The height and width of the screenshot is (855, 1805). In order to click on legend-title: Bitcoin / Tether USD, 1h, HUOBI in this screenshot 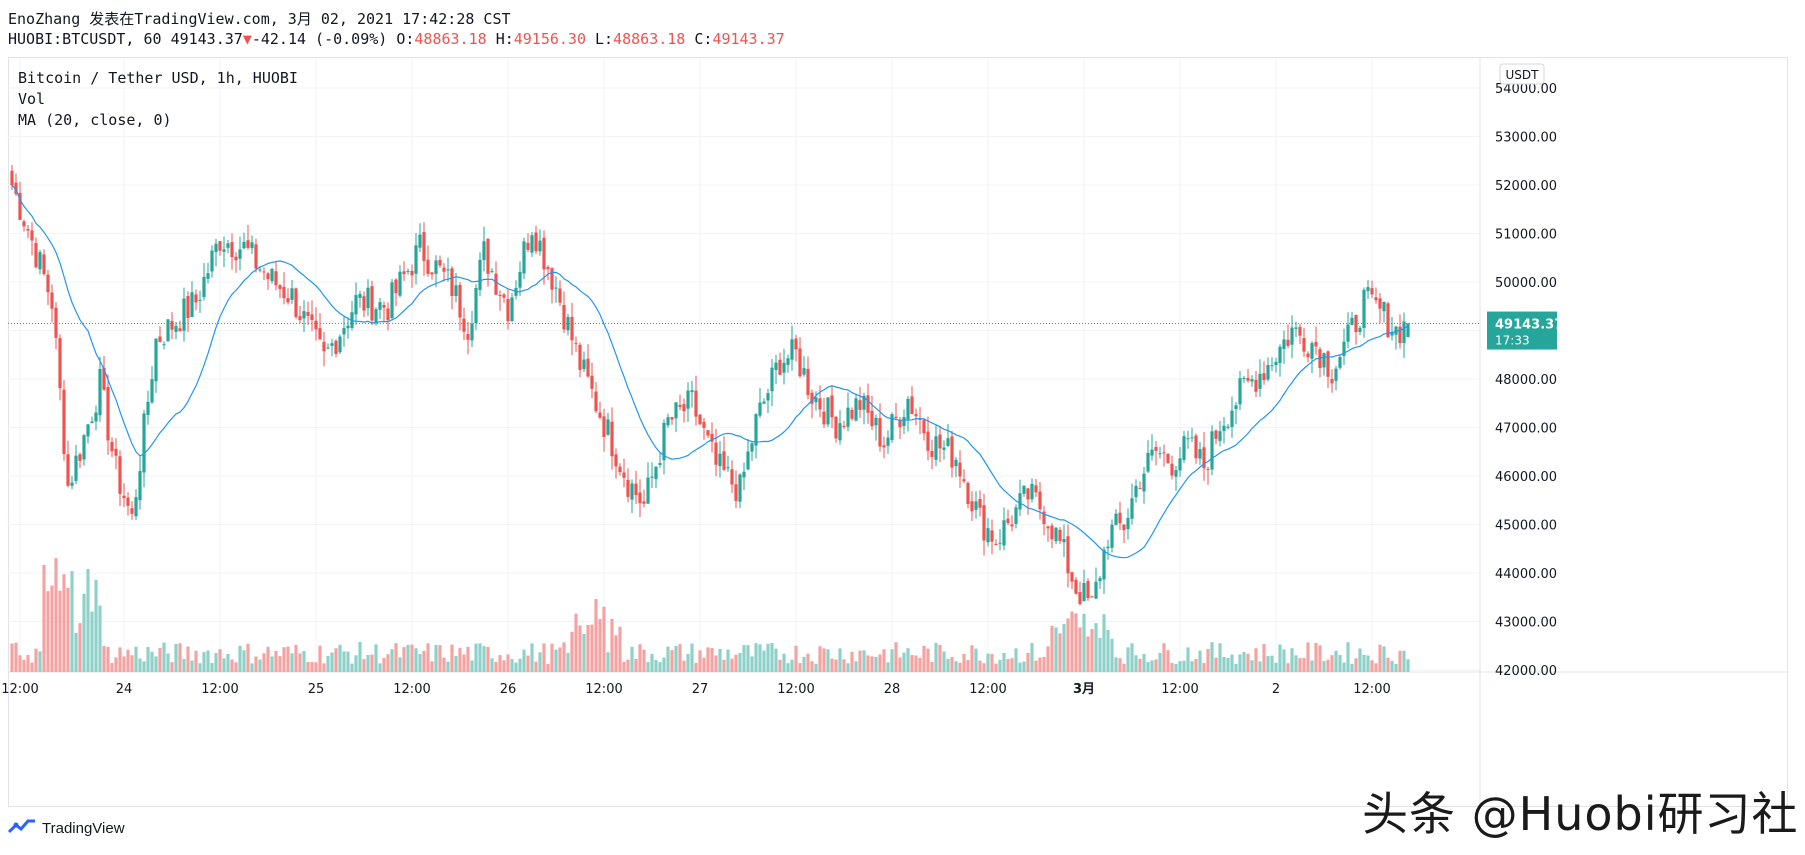, I will do `click(158, 78)`.